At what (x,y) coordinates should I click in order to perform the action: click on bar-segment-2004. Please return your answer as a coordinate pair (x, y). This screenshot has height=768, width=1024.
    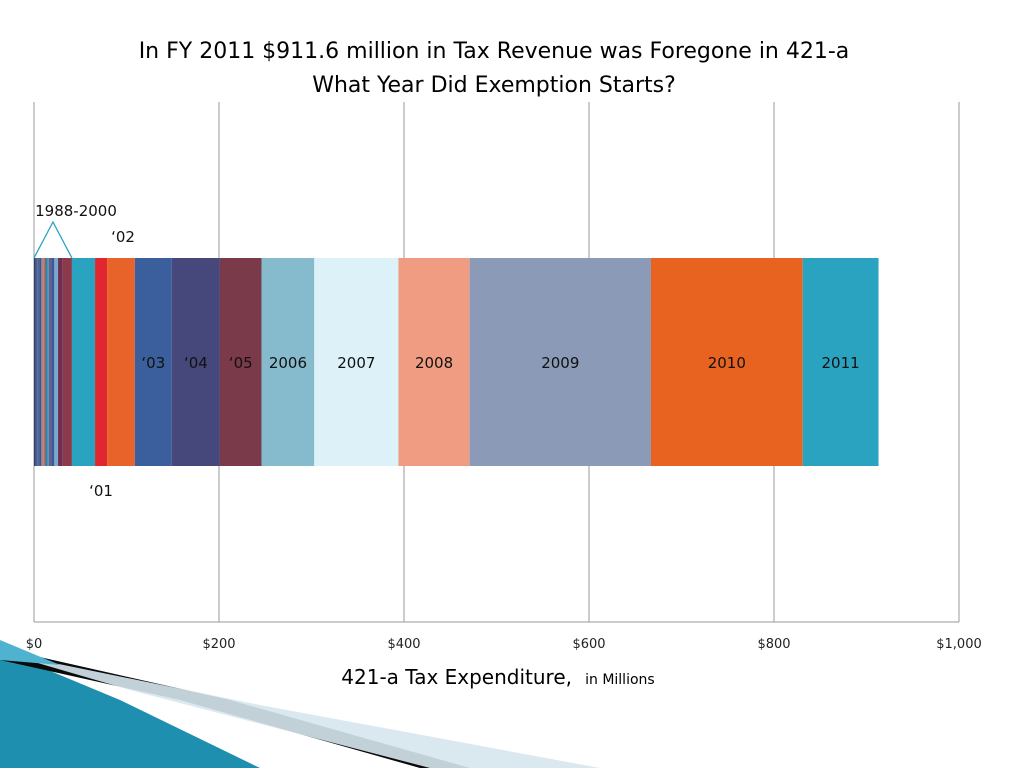
    Looking at the image, I should click on (195, 362).